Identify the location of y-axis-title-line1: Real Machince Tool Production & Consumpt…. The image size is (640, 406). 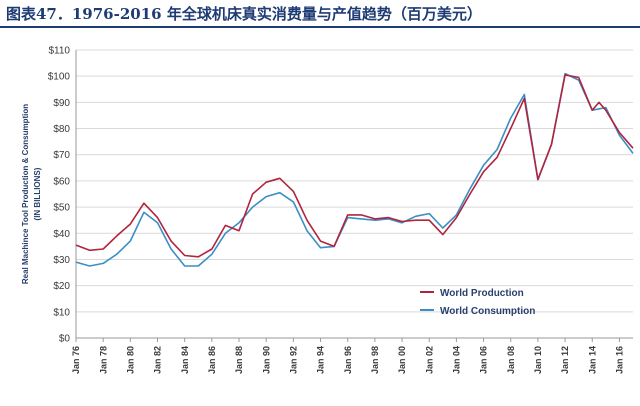
(25, 194).